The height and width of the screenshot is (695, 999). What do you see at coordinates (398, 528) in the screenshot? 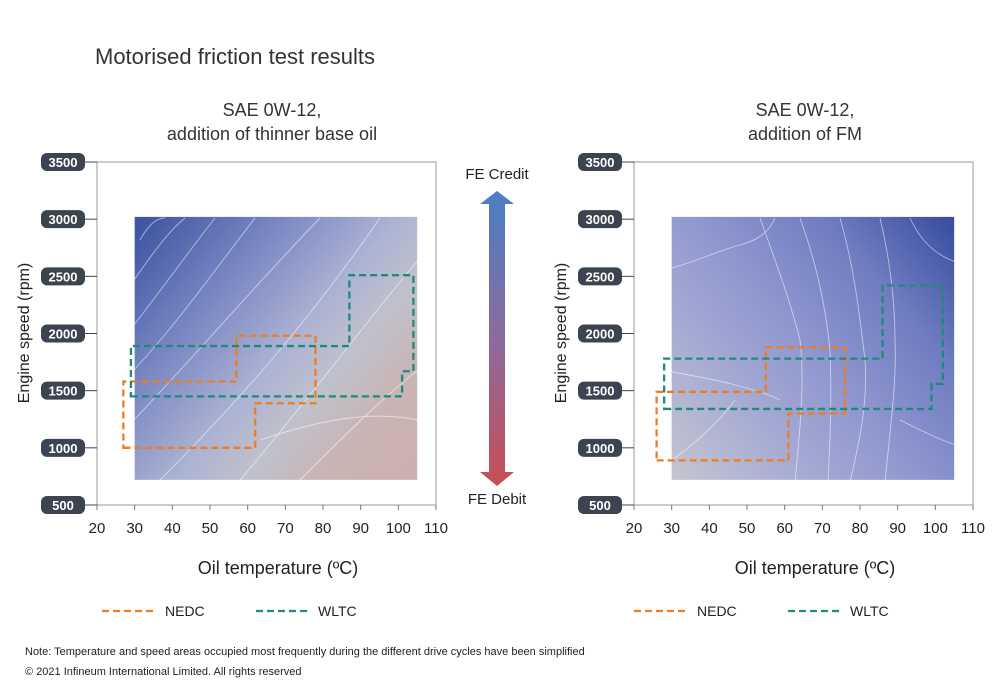
I see `chart-1-x-tick-label: 100` at bounding box center [398, 528].